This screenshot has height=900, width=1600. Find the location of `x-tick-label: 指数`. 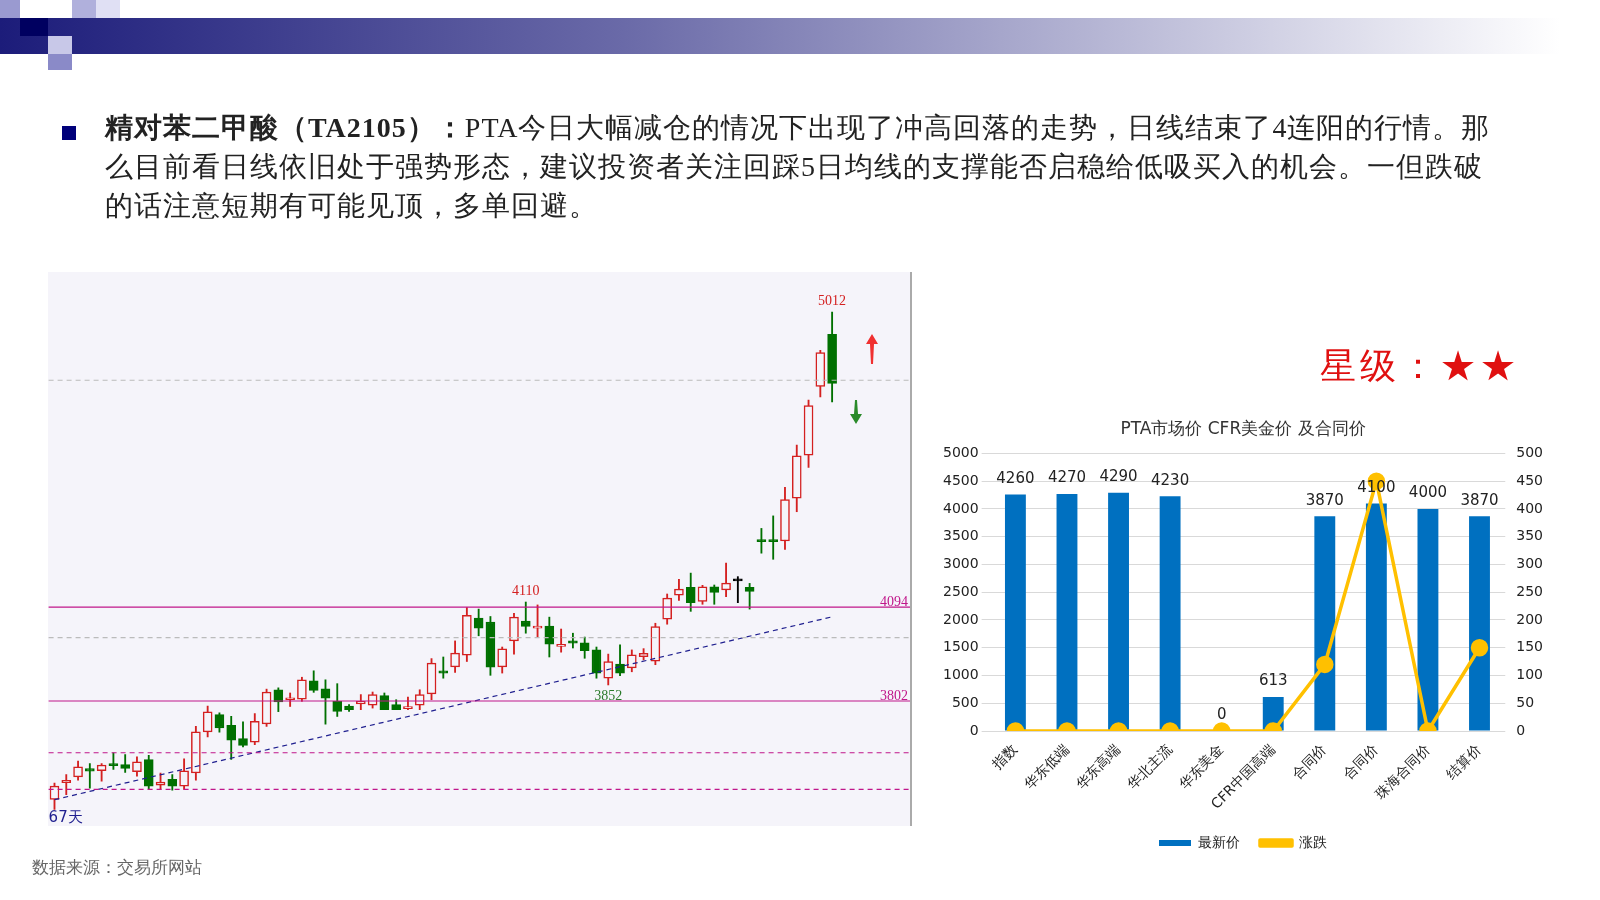

x-tick-label: 指数 is located at coordinates (1004, 757).